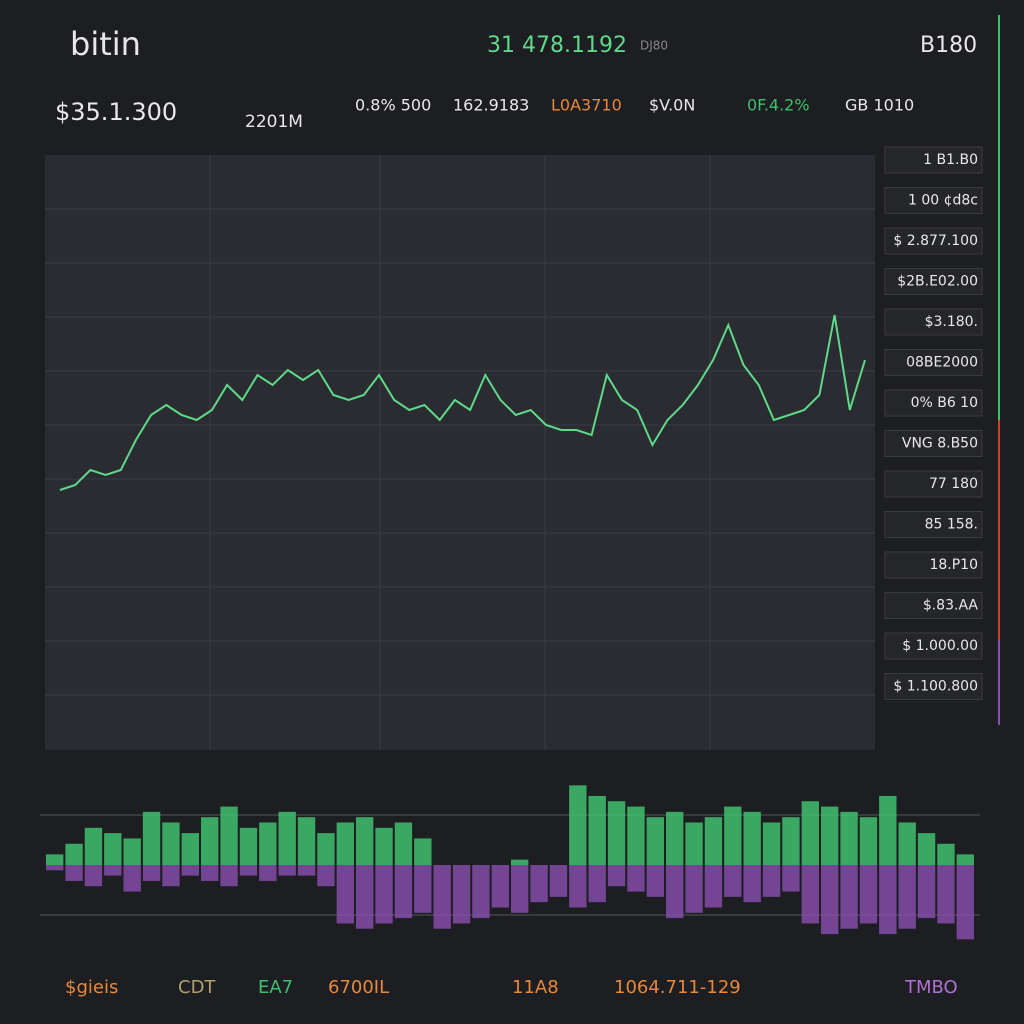  I want to click on order-label: $3.180., so click(951, 322).